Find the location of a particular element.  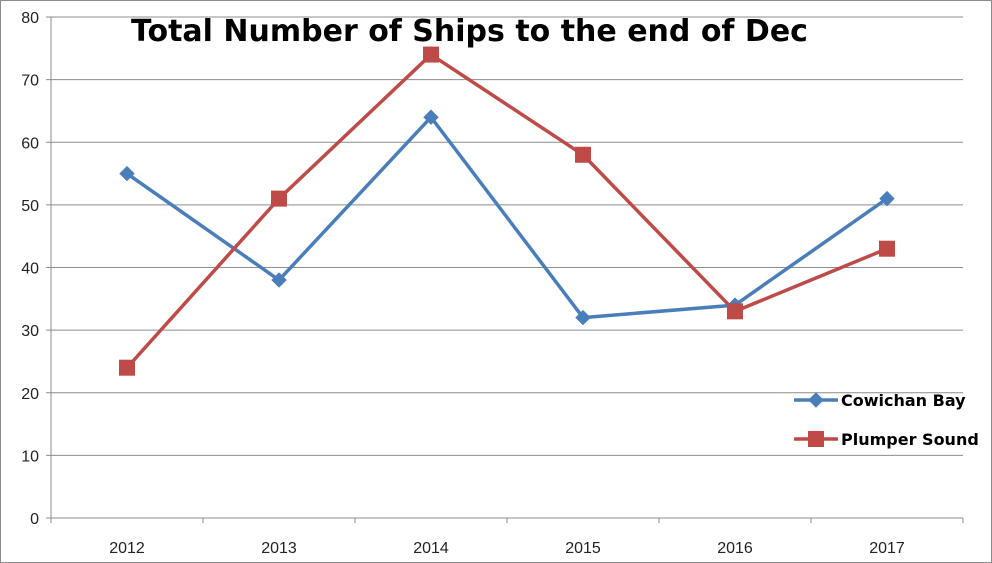

y-tick-label: 40 is located at coordinates (30, 269).